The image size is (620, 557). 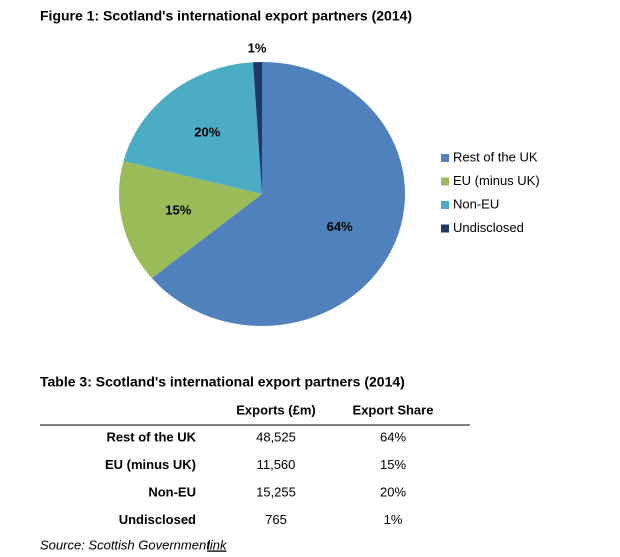 I want to click on legend-label: Non-EU, so click(x=476, y=203).